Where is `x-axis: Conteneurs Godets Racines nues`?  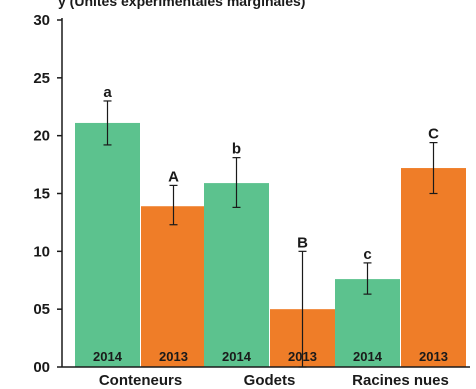
x-axis: Conteneurs Godets Racines nues is located at coordinates (266, 377).